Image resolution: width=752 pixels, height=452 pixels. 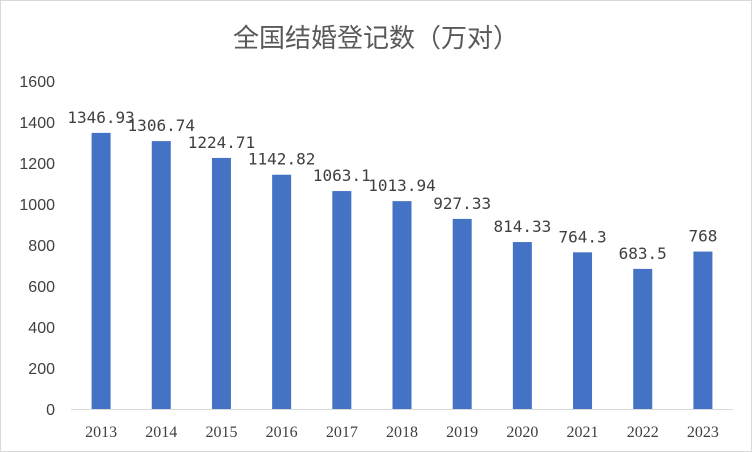 What do you see at coordinates (522, 226) in the screenshot?
I see `data-label-2020: 814.33` at bounding box center [522, 226].